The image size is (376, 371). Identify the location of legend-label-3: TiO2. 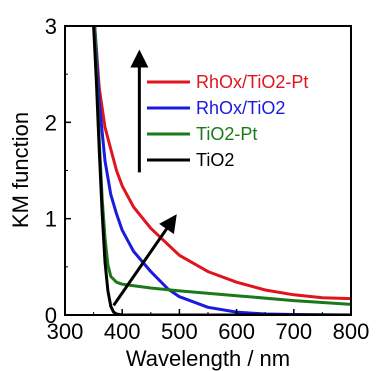
(215, 160).